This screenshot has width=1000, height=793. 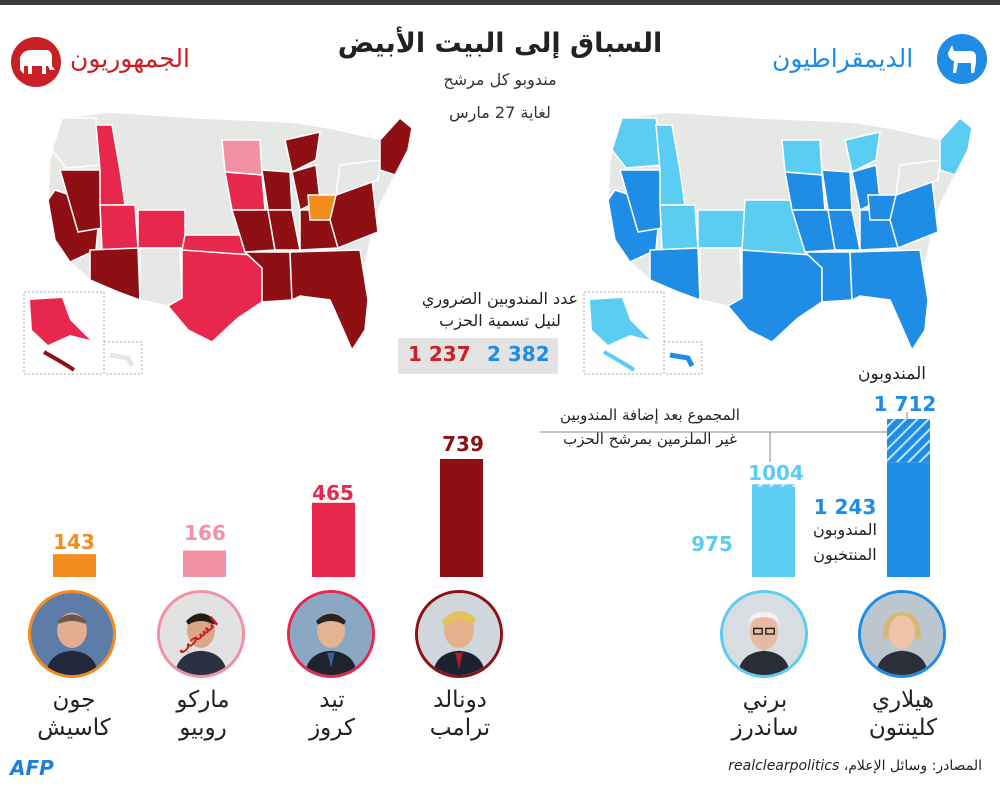 I want to click on rubio-bar, so click(x=204, y=563).